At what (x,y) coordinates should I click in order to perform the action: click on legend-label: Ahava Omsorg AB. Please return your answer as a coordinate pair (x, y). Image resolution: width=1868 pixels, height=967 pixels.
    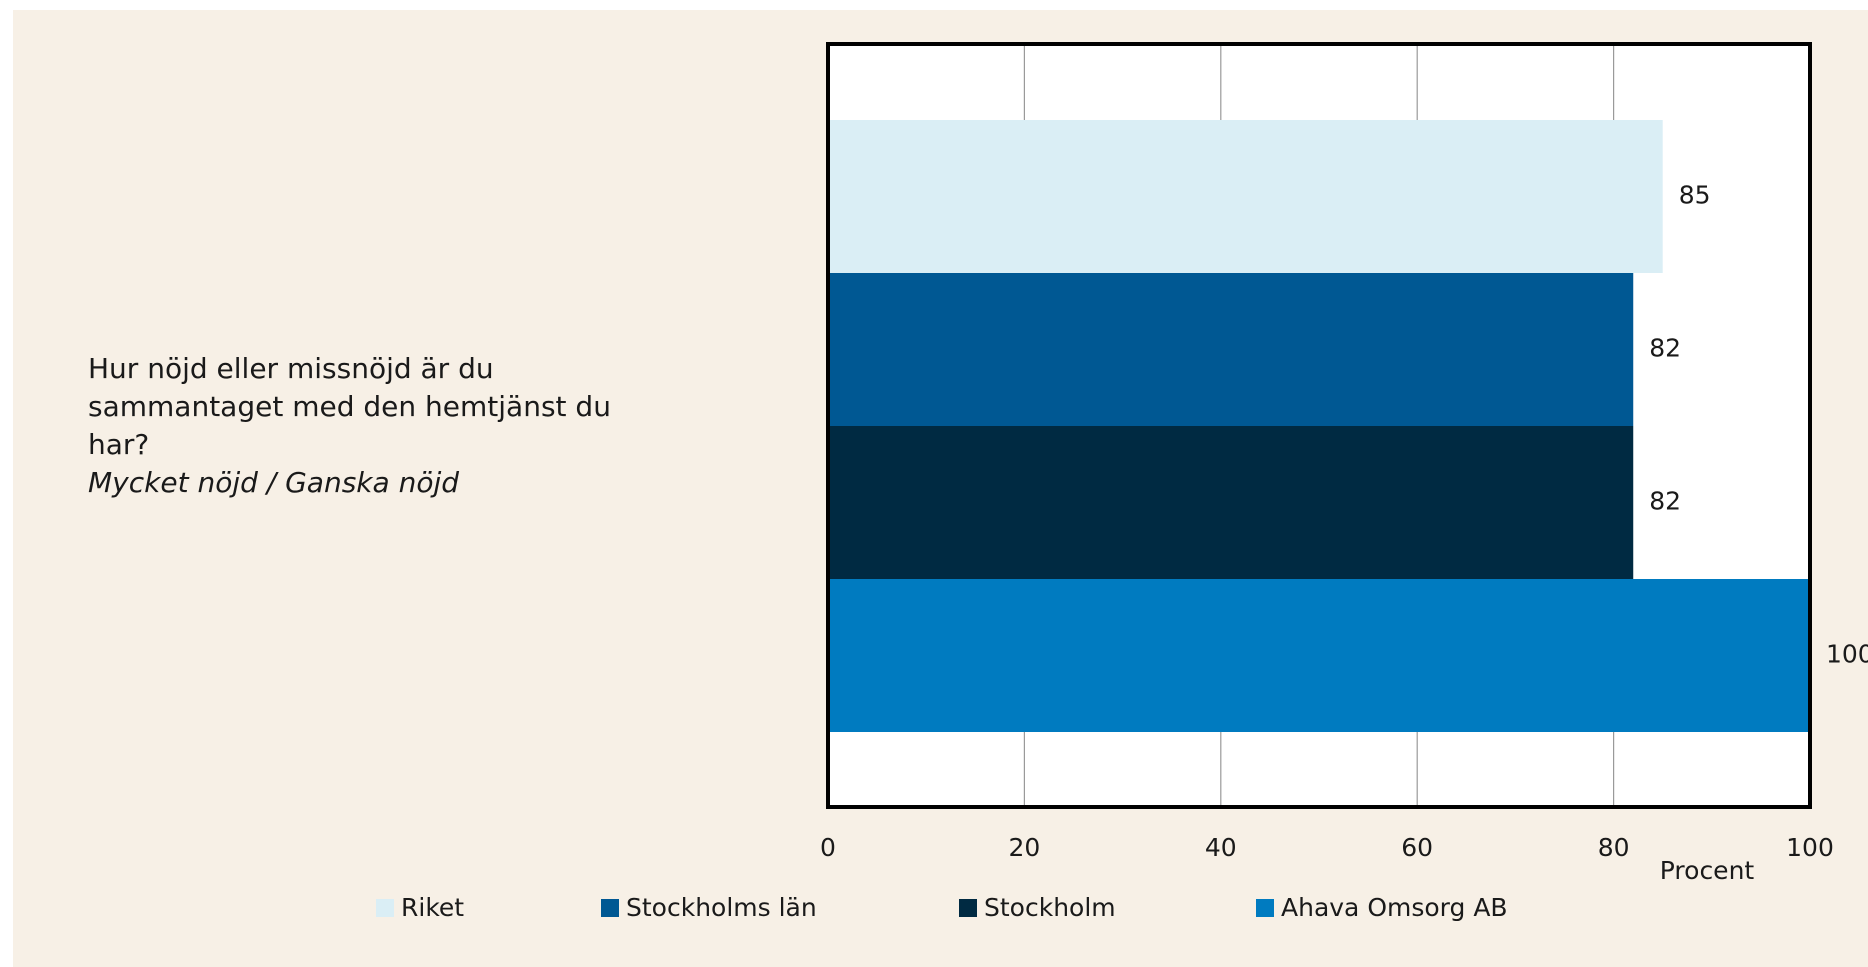
    Looking at the image, I should click on (1394, 907).